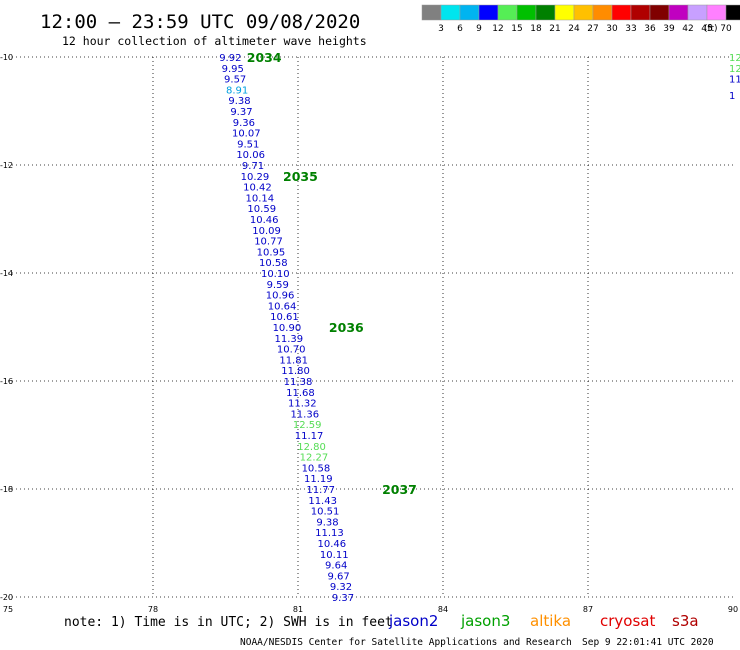  Describe the element at coordinates (516, 29) in the screenshot. I see `scale-label: 15` at that location.